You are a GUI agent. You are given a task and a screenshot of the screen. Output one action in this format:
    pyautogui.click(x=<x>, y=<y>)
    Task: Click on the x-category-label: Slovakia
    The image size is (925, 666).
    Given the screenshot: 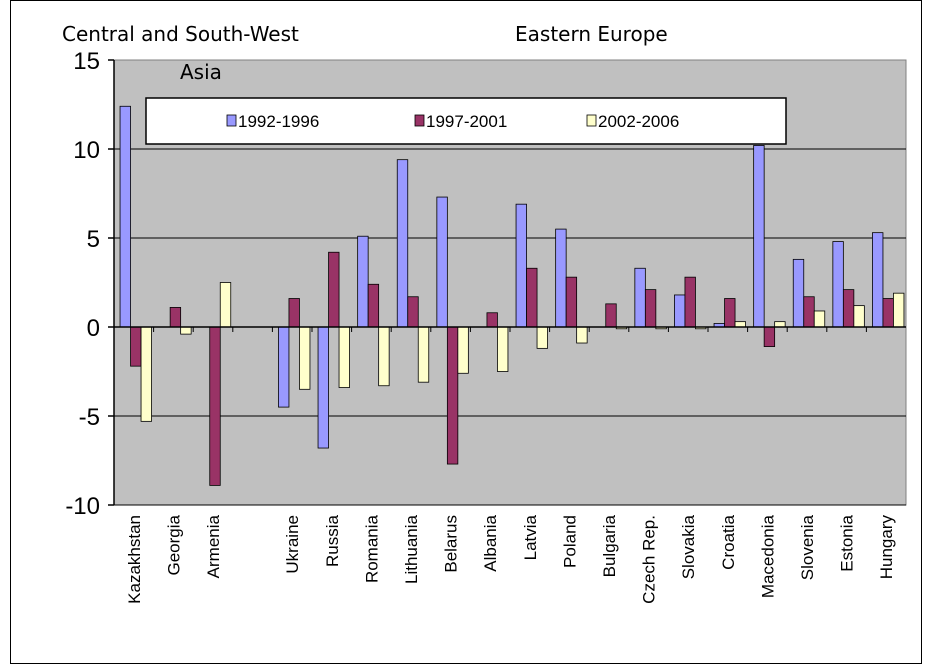 What is the action you would take?
    pyautogui.click(x=688, y=546)
    